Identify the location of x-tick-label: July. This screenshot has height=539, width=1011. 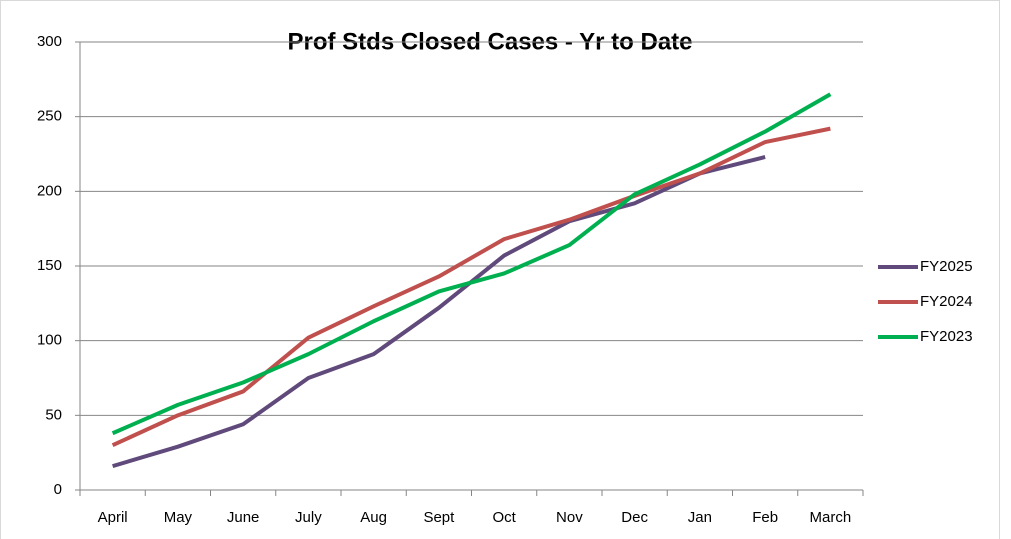
(308, 517).